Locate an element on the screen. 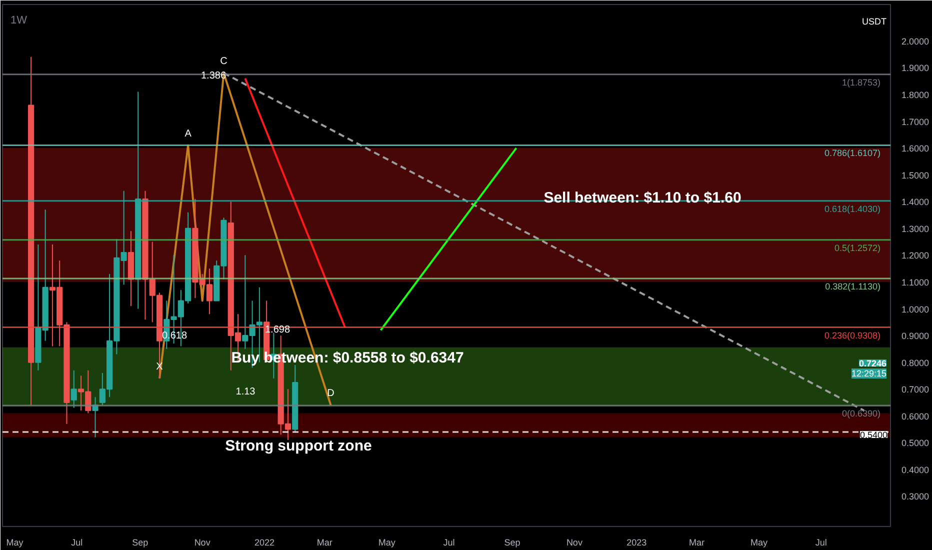  x-tick-label: 2022 is located at coordinates (264, 543).